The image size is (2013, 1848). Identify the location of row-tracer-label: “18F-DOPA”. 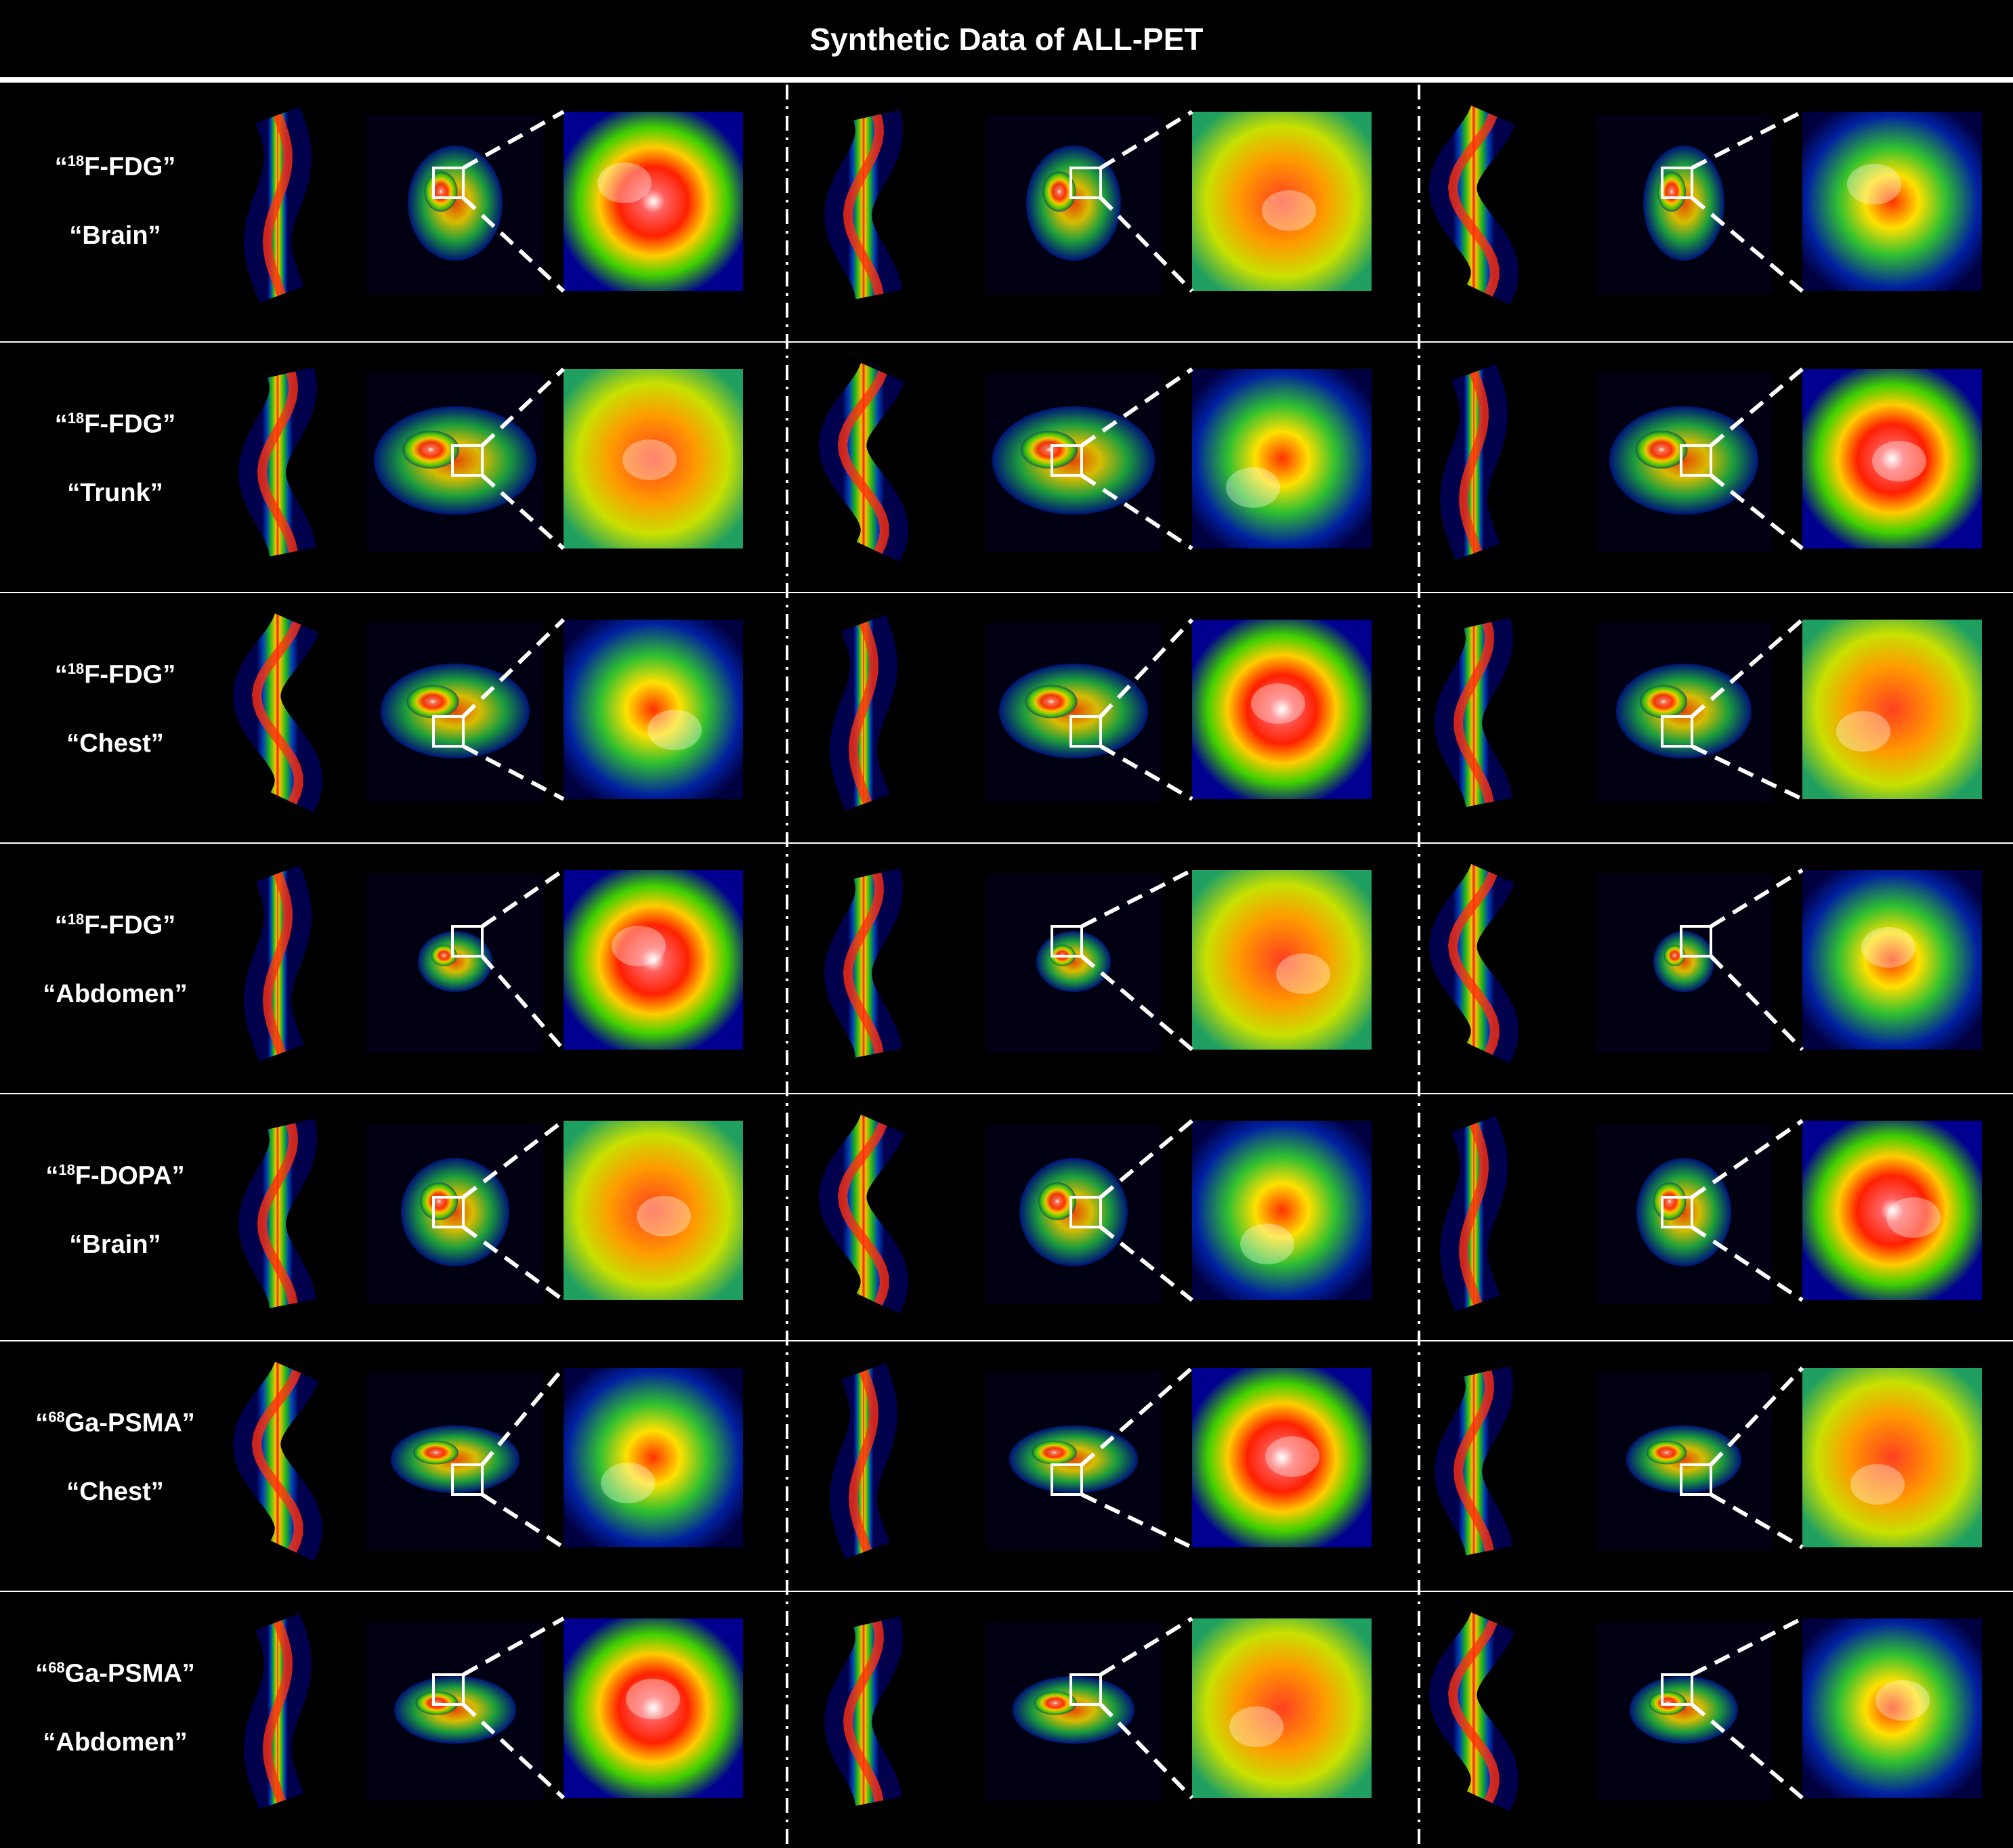
(115, 1175).